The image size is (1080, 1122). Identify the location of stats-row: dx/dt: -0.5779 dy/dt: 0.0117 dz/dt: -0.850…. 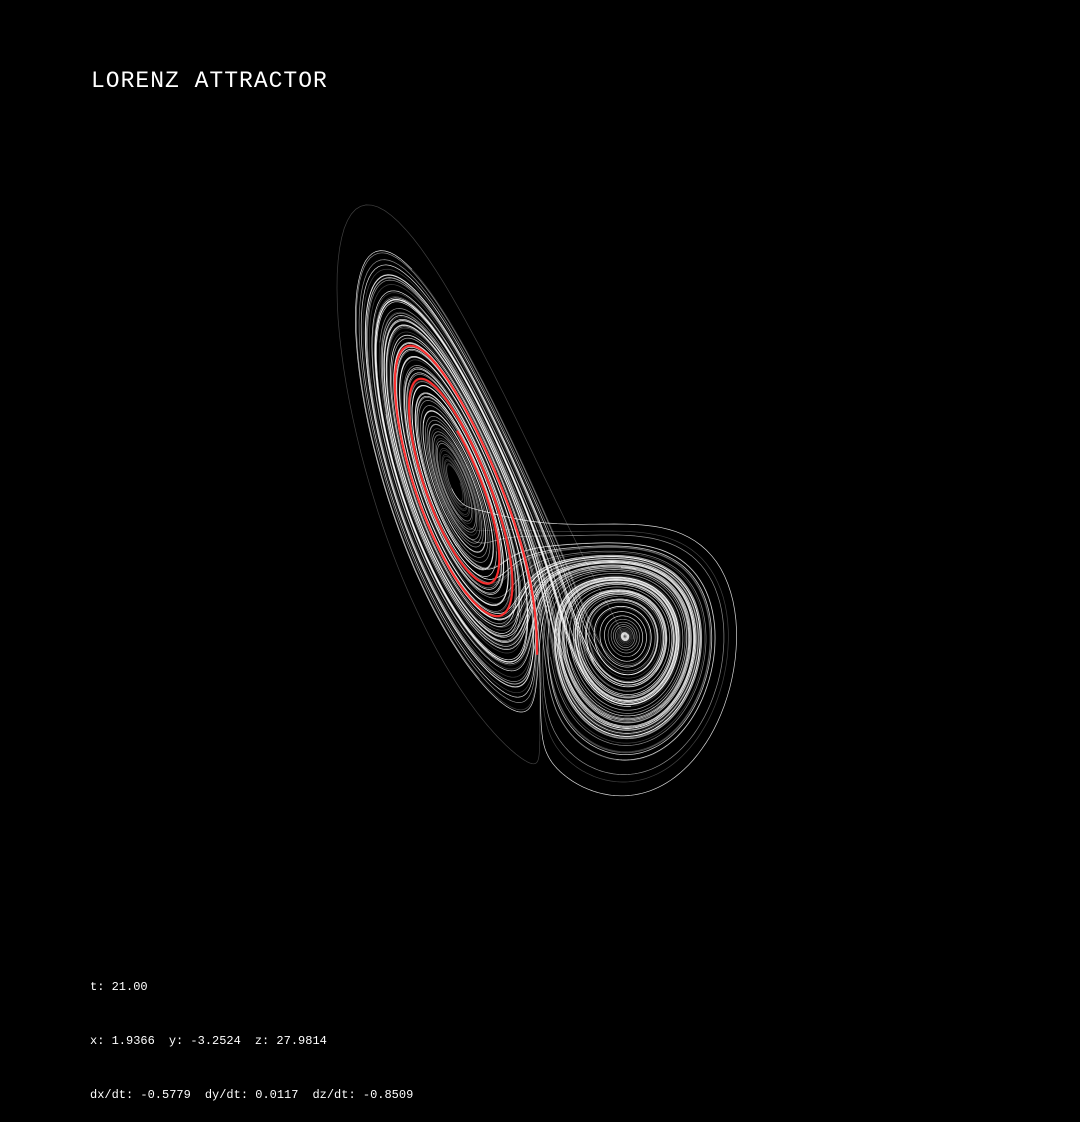
(258, 1095).